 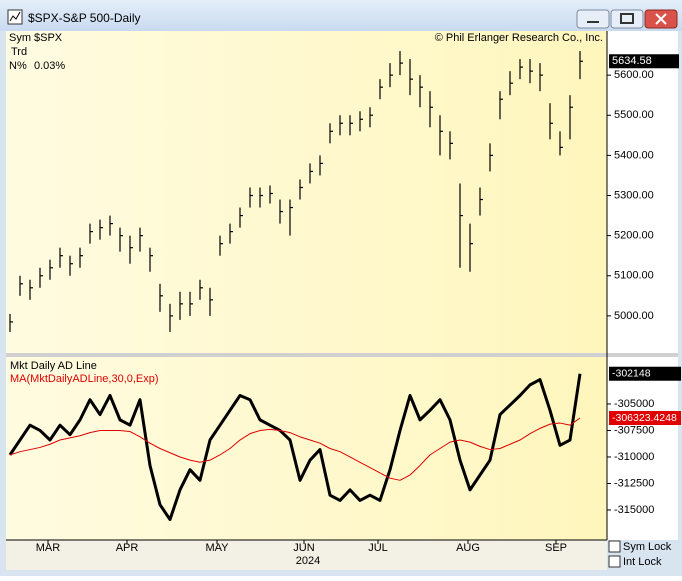 I want to click on app-icon, so click(x=15, y=17).